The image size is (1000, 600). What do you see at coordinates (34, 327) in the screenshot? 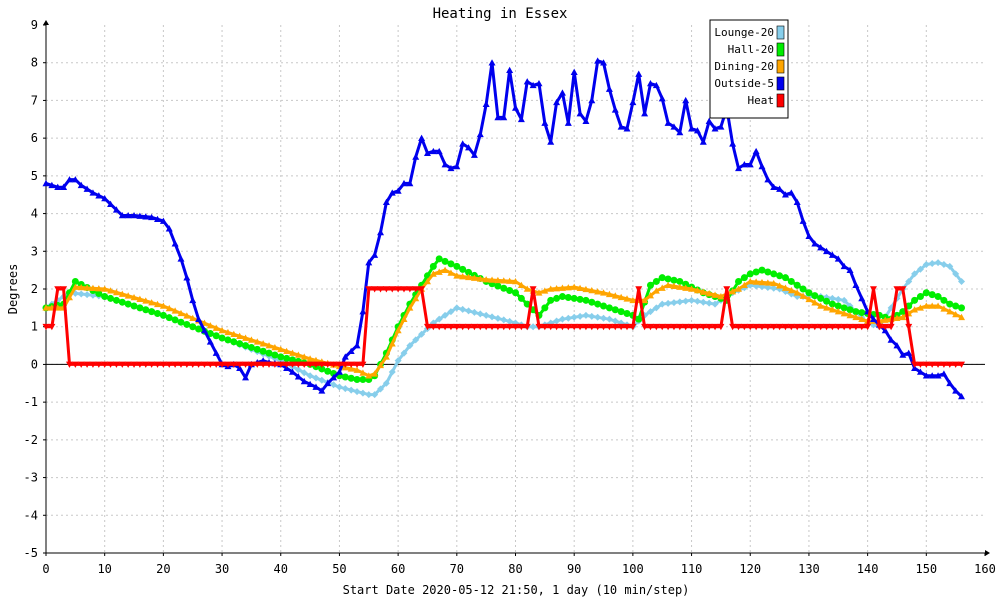
I see `y-tick-label: 1` at bounding box center [34, 327].